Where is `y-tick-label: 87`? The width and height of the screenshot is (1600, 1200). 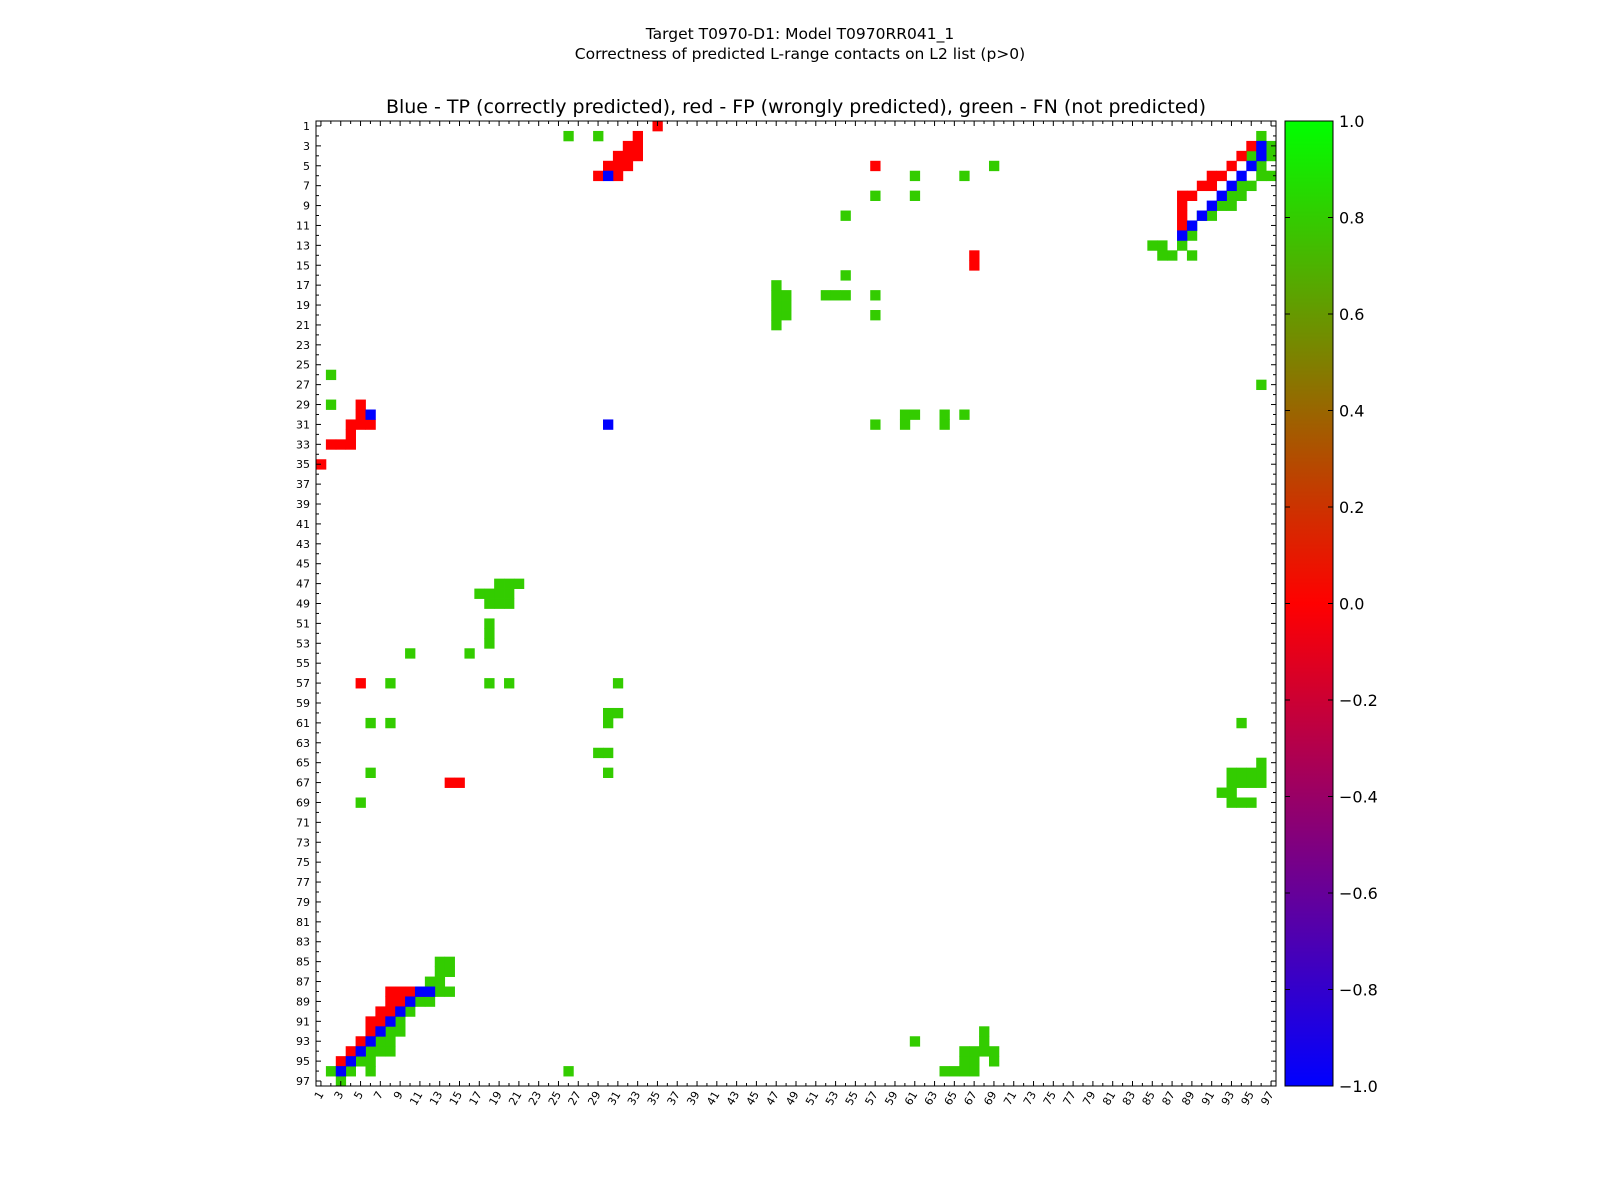 y-tick-label: 87 is located at coordinates (303, 982).